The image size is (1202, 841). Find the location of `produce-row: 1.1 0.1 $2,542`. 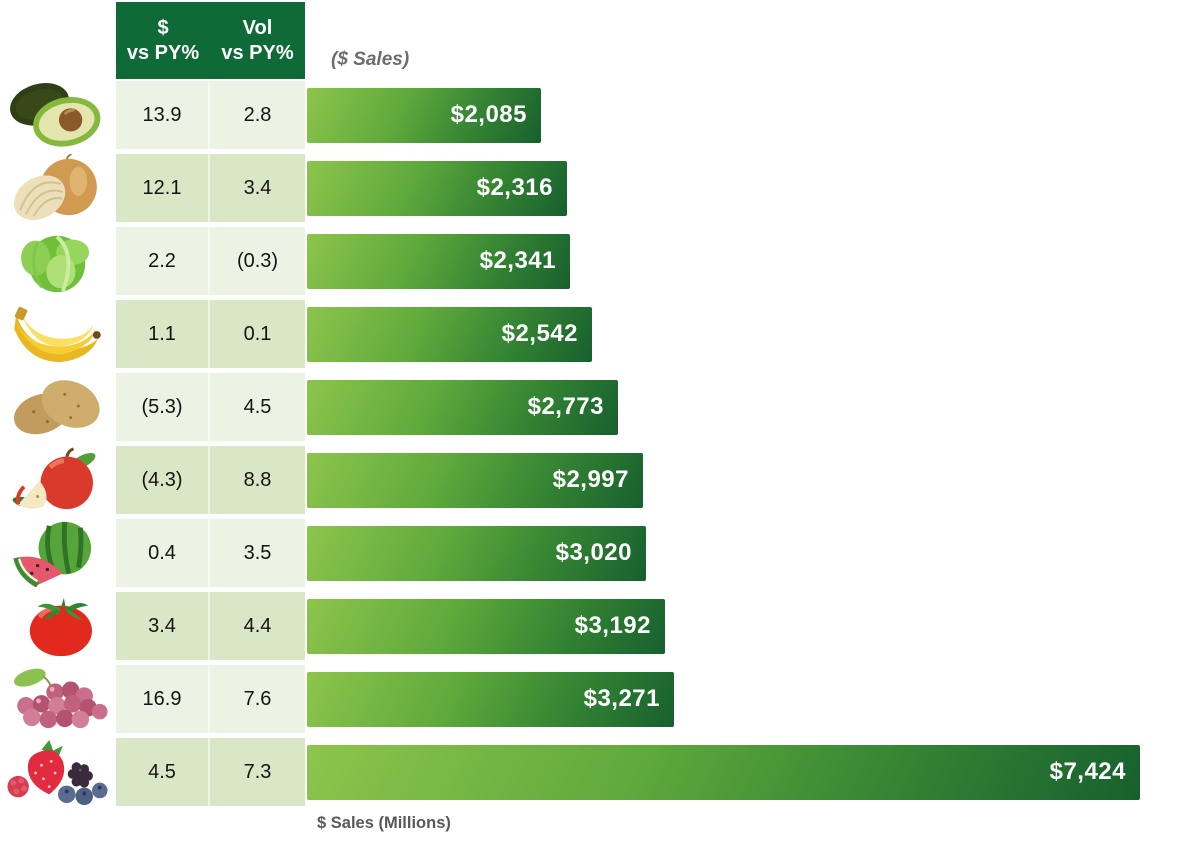

produce-row: 1.1 0.1 $2,542 is located at coordinates (601, 334).